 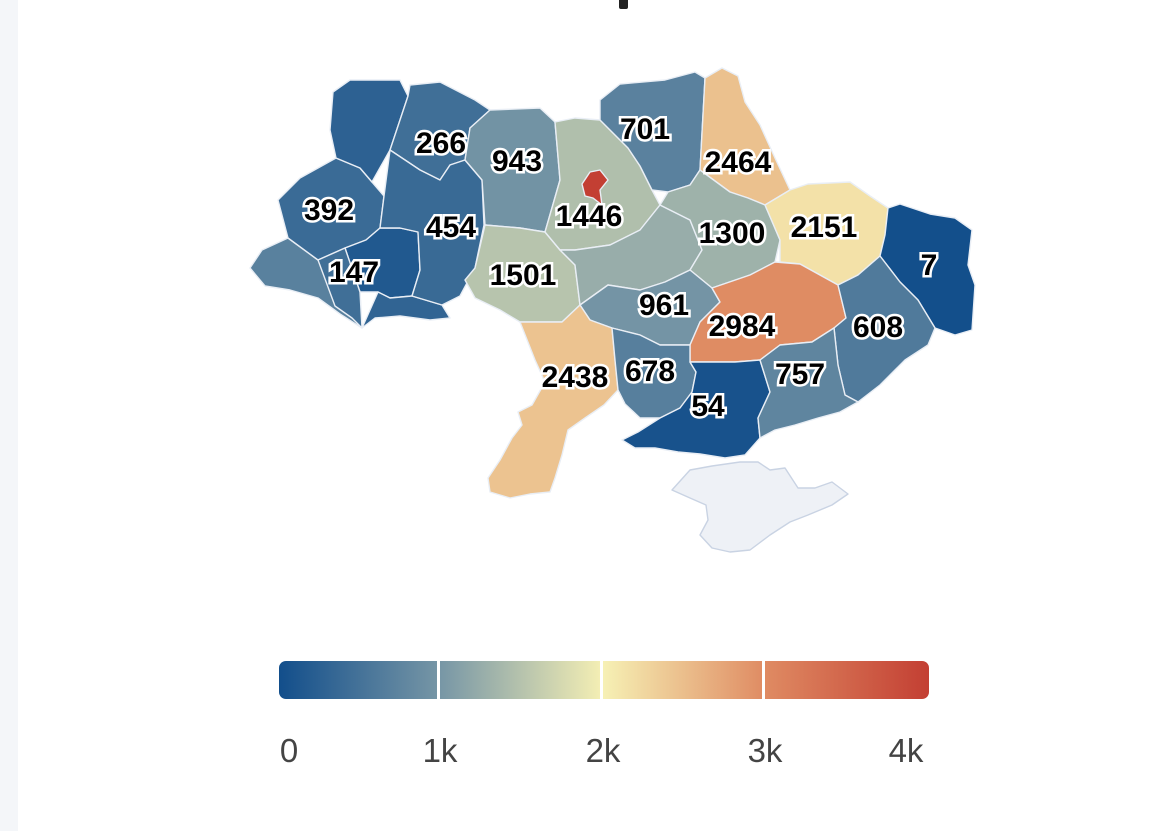 I want to click on region-label-lviv: 392, so click(x=329, y=210).